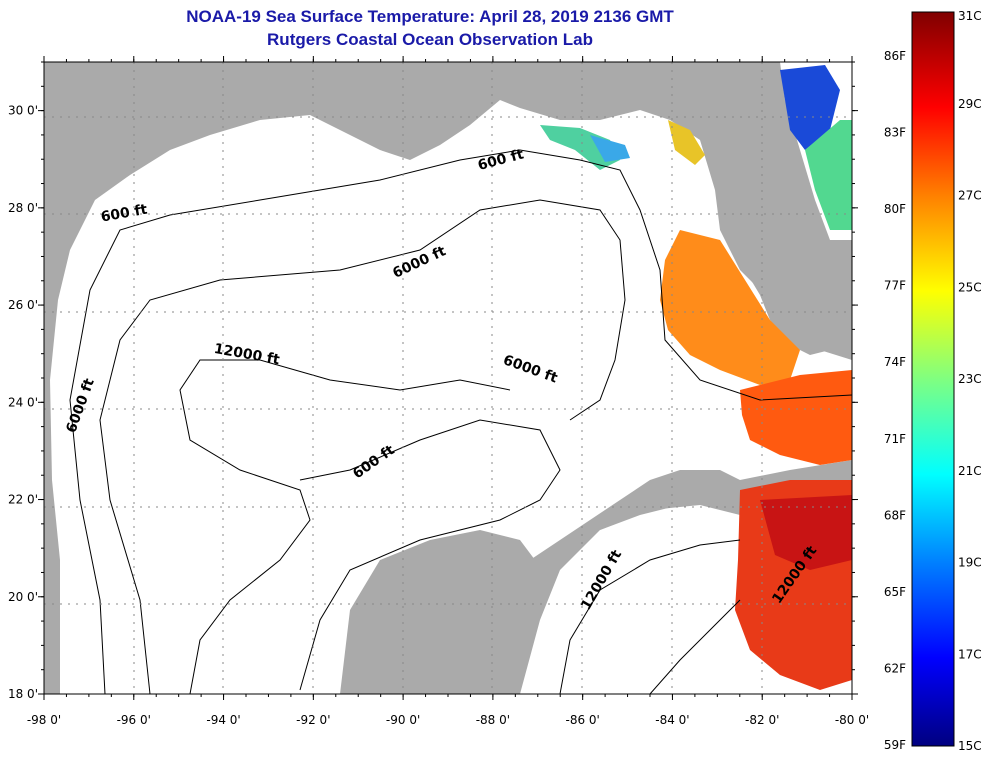 The width and height of the screenshot is (992, 761). Describe the element at coordinates (895, 439) in the screenshot. I see `colorbar-fahrenheit-label: 71F` at that location.